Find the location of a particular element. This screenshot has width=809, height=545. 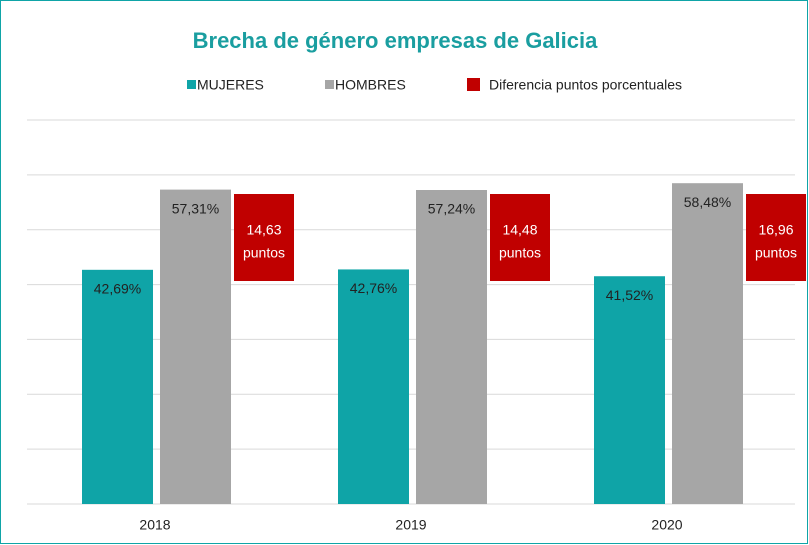

value-label: 42,69% is located at coordinates (117, 289).